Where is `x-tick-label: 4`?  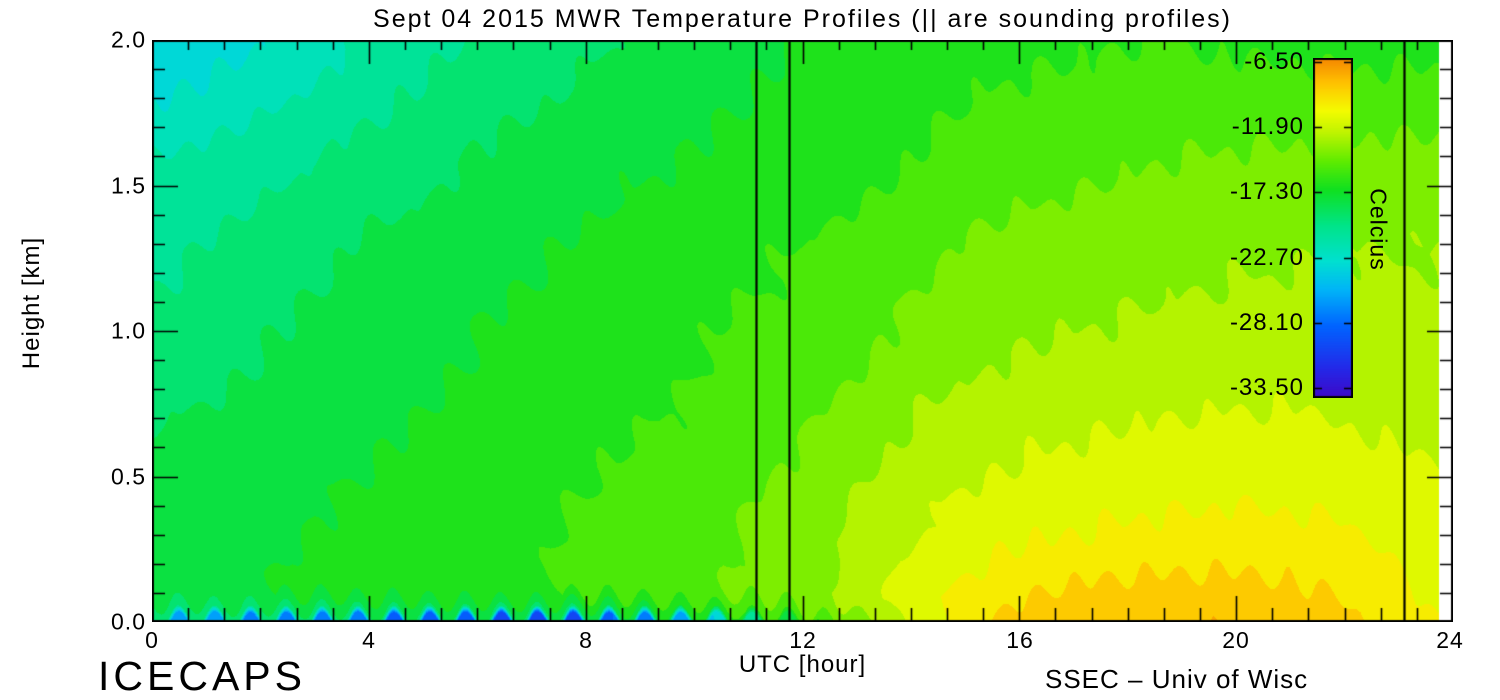 x-tick-label: 4 is located at coordinates (369, 640).